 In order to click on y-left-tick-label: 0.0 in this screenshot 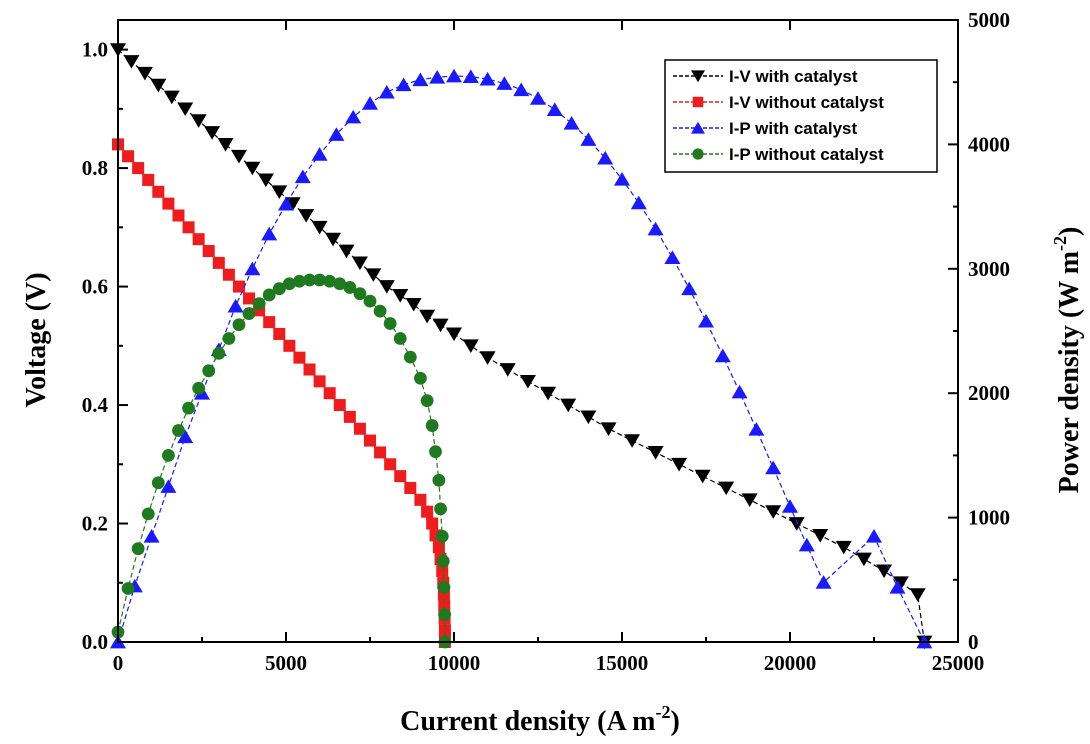, I will do `click(95, 642)`.